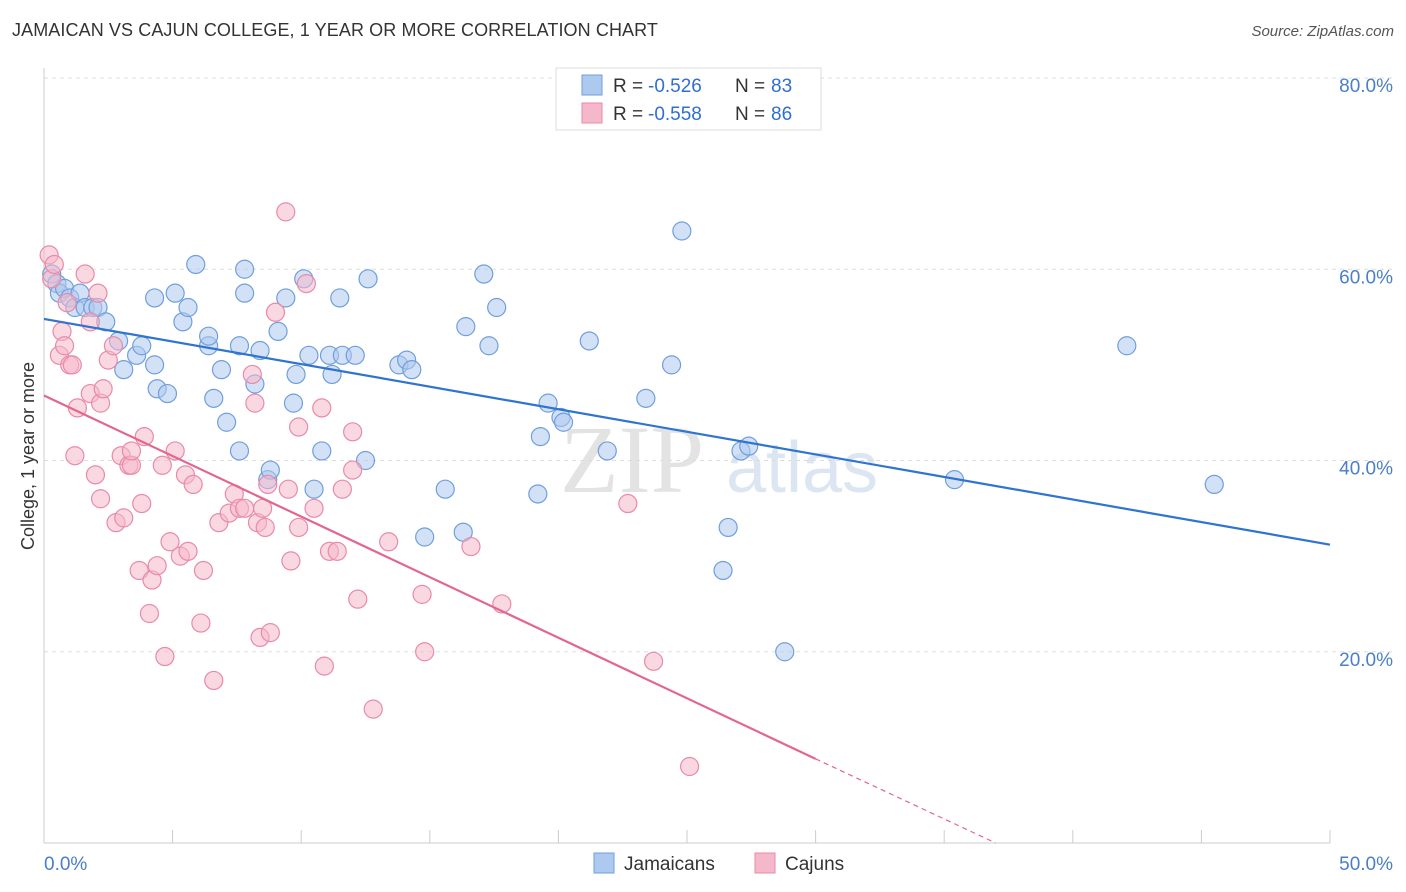 The height and width of the screenshot is (892, 1406). Describe the element at coordinates (1366, 373) in the screenshot. I see `y-tick-labels: 20.0% 40.0% 60.0% 80.0%` at that location.